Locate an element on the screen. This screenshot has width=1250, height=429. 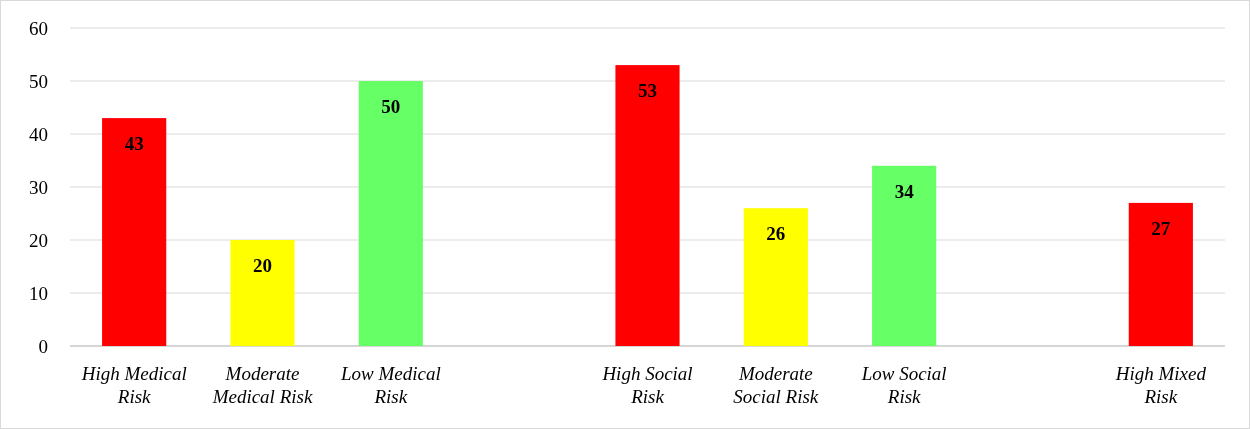
x-tick-label: High Medical Risk is located at coordinates (133, 385).